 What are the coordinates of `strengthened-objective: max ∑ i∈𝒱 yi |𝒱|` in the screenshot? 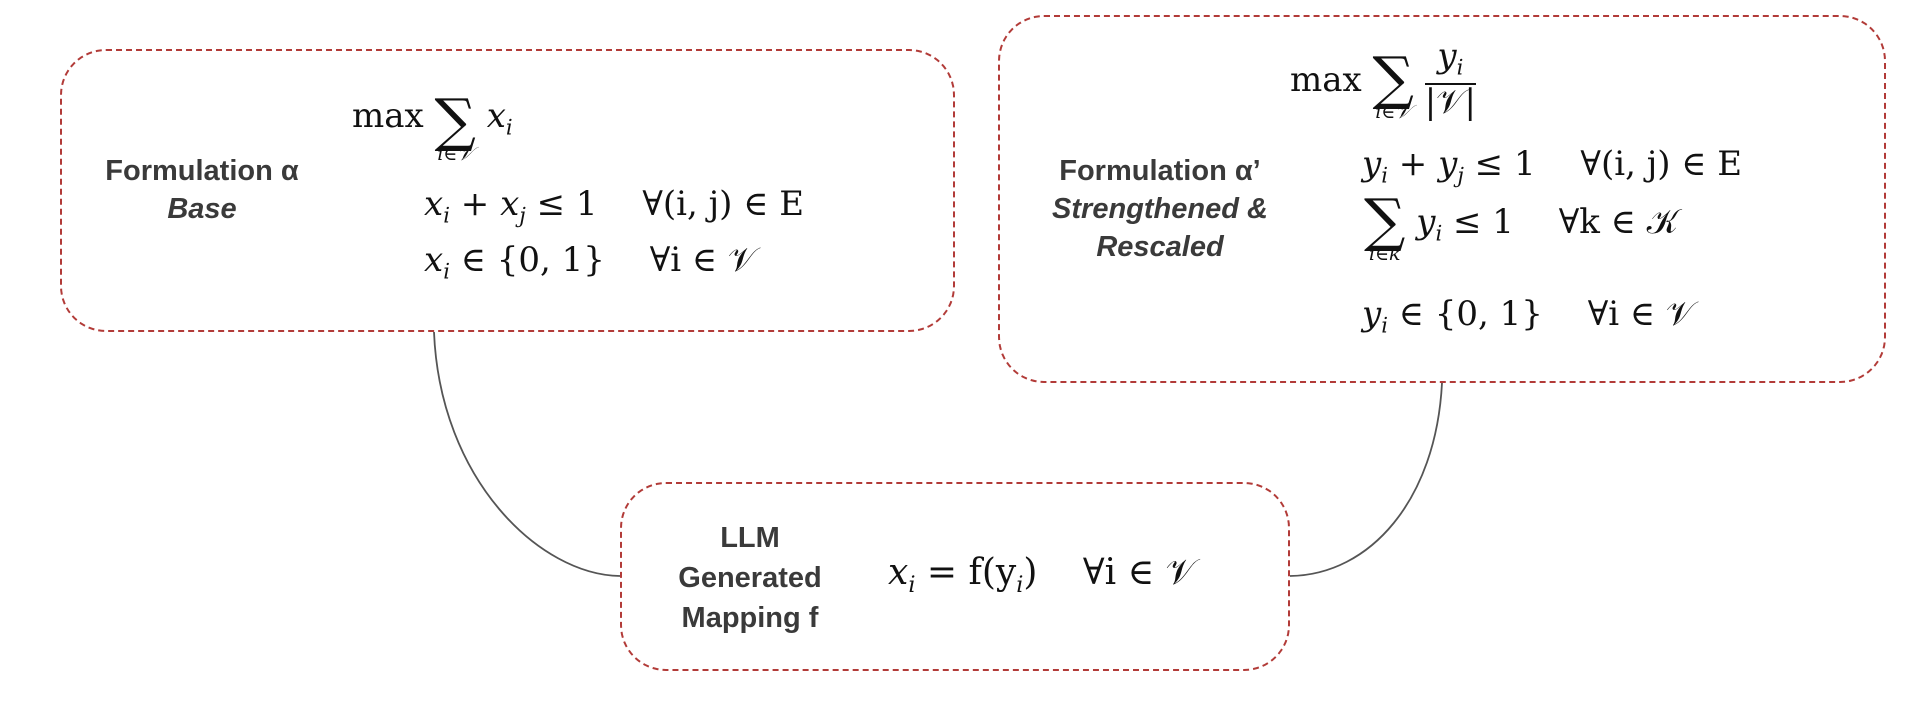 It's located at (1383, 79).